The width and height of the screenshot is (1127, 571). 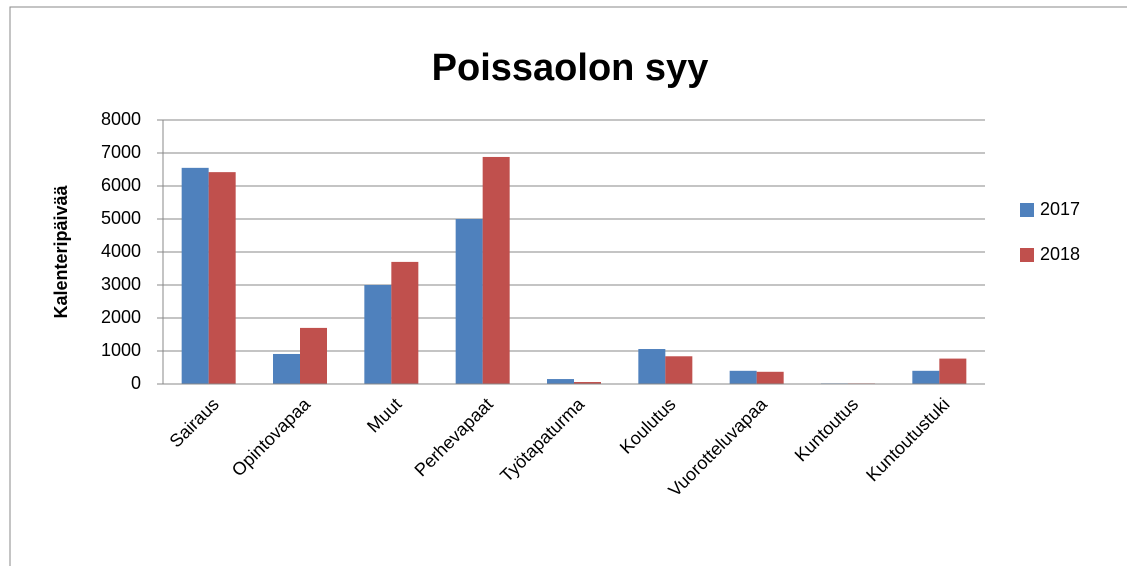 I want to click on y-tick-label: 7000, so click(x=121, y=152).